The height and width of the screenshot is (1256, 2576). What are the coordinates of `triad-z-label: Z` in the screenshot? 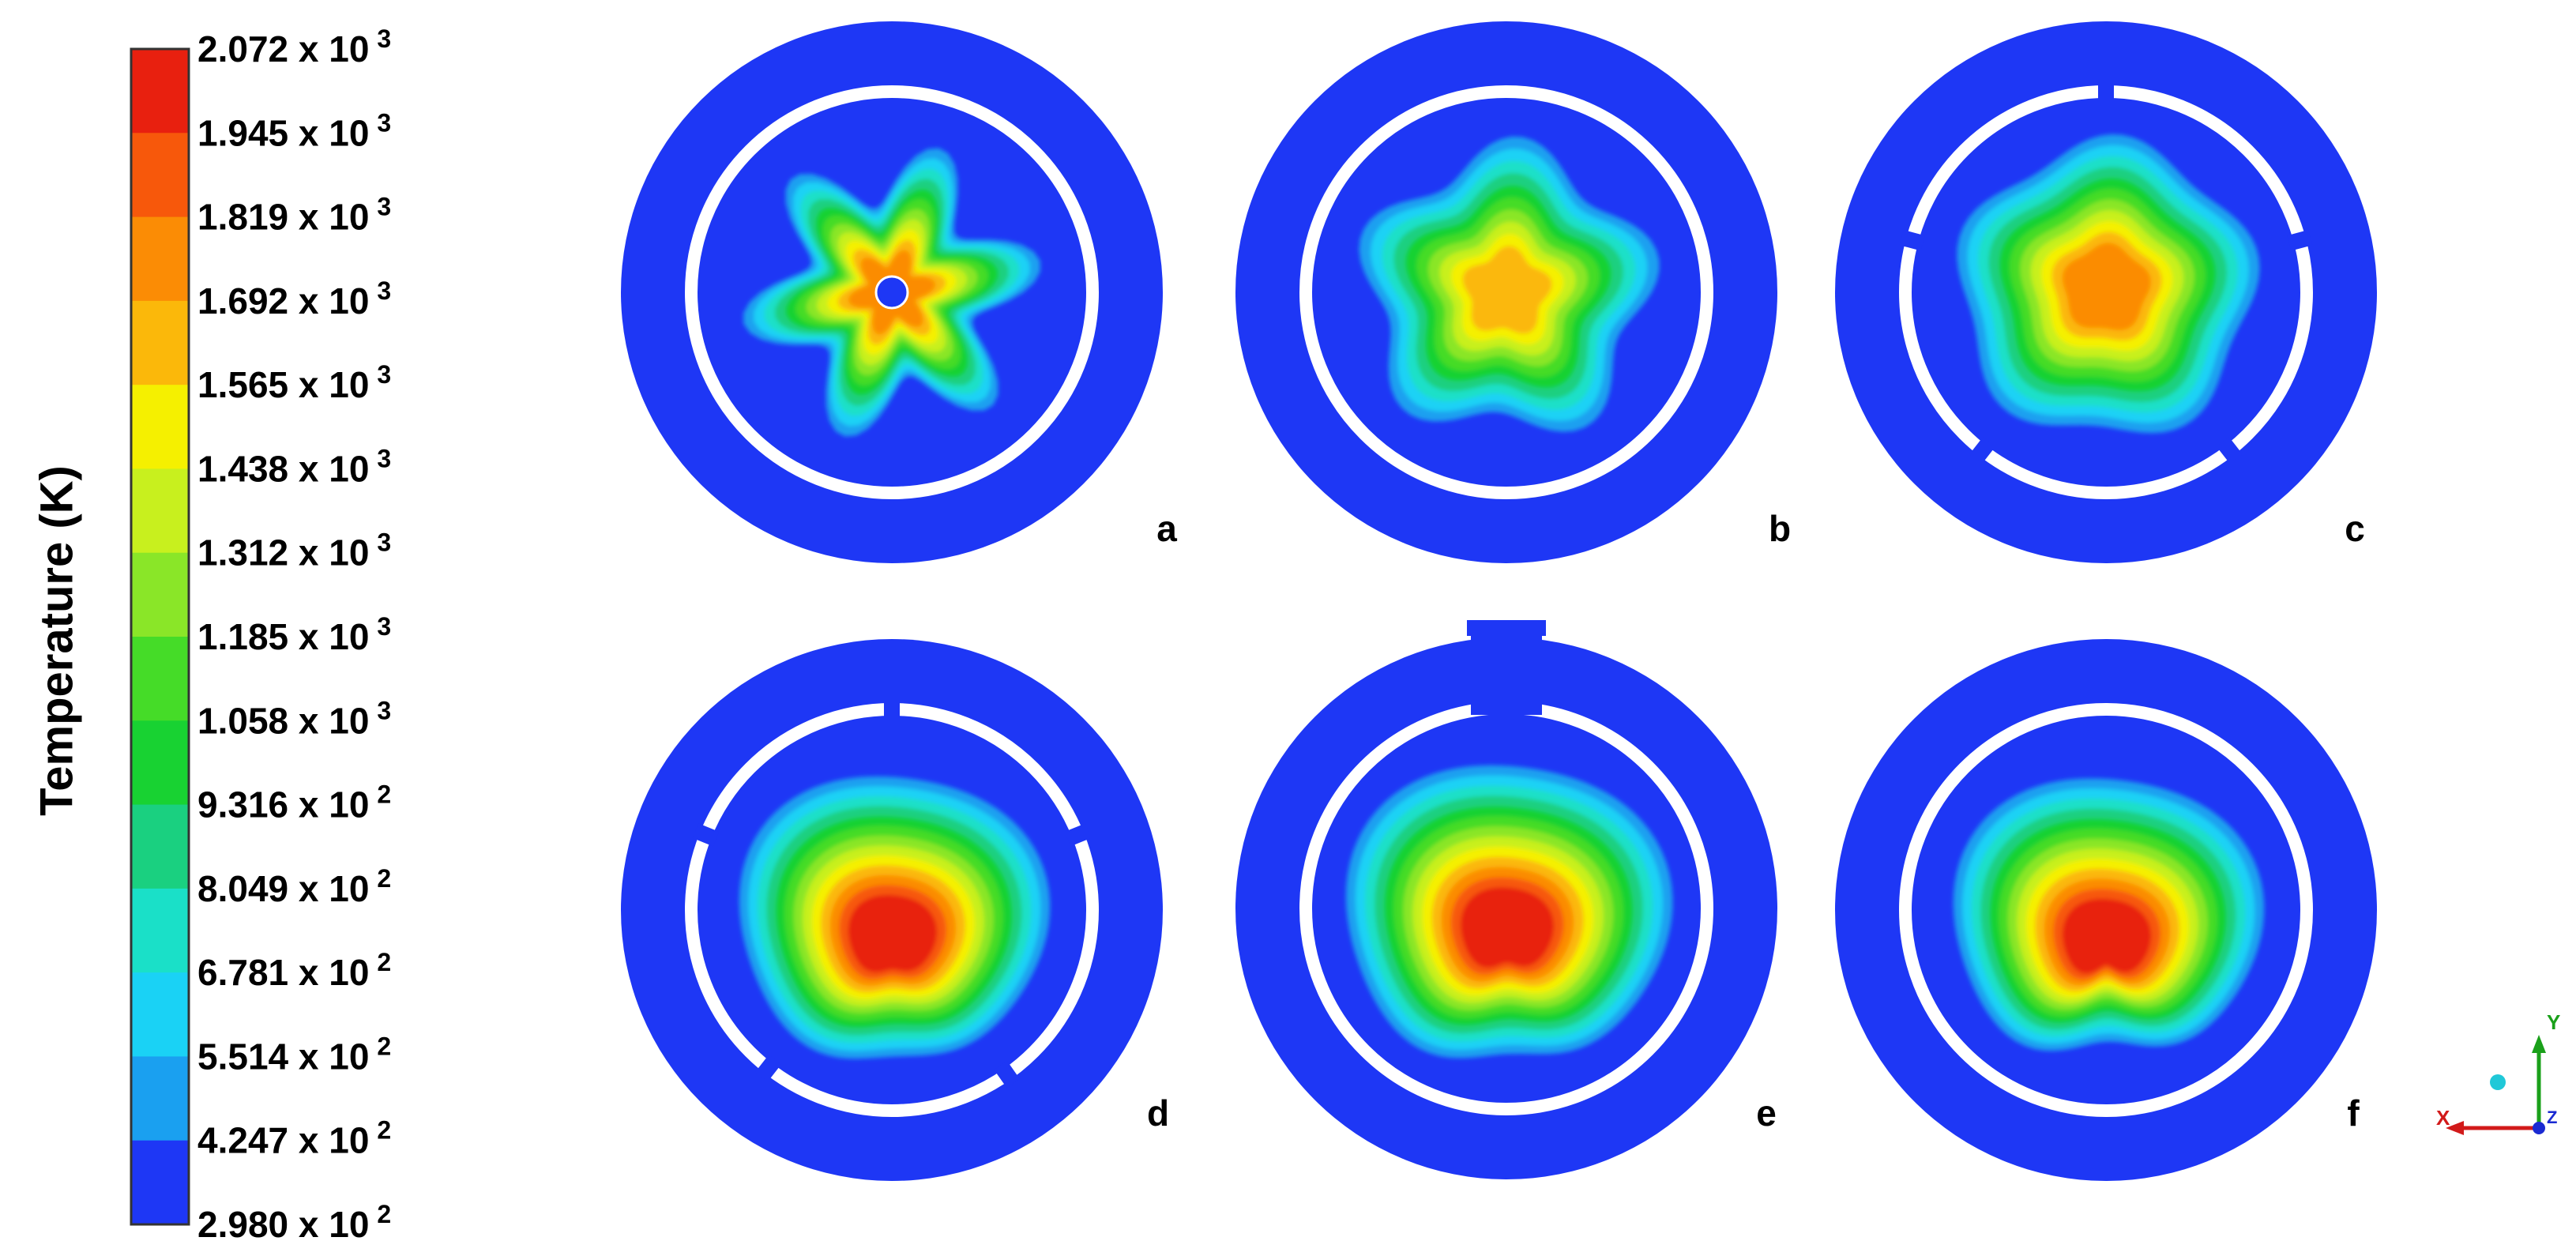 It's located at (2552, 1117).